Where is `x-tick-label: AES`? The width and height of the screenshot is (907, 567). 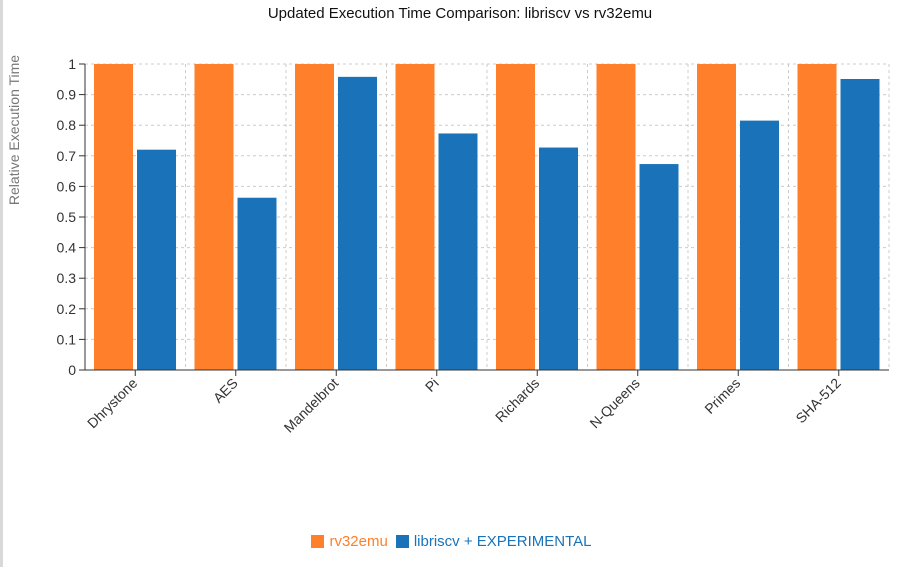
x-tick-label: AES is located at coordinates (225, 390).